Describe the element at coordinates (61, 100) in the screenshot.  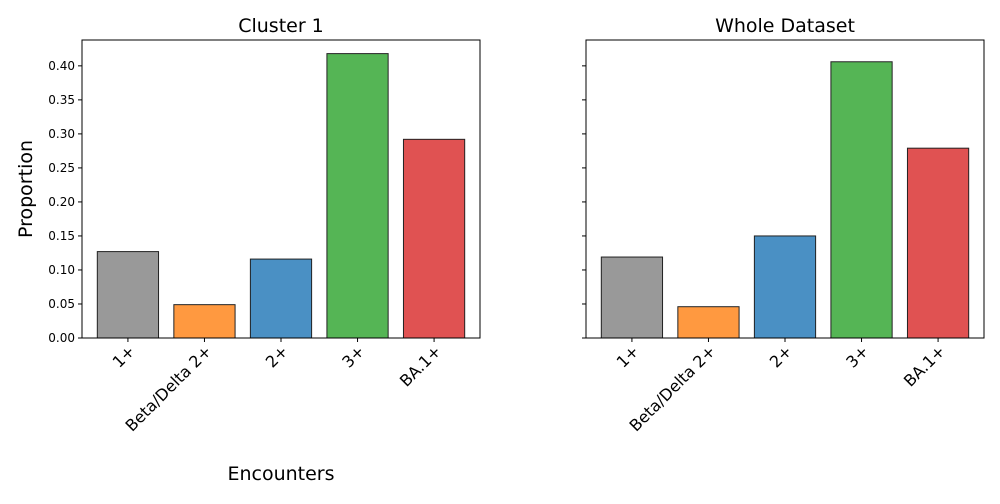
I see `y-tick-label: 0.35` at that location.